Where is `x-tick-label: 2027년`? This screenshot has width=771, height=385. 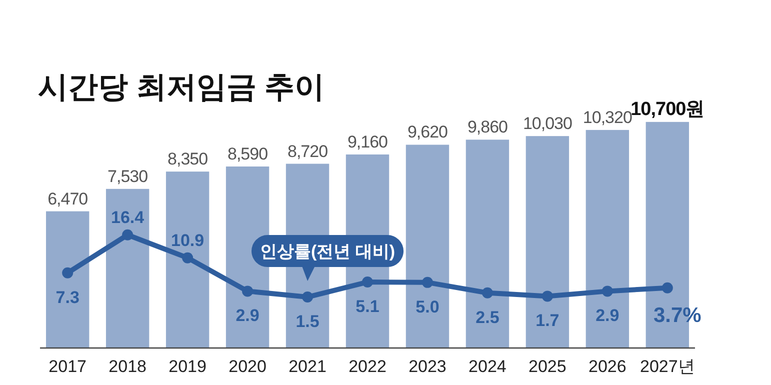
x-tick-label: 2027년 is located at coordinates (667, 366).